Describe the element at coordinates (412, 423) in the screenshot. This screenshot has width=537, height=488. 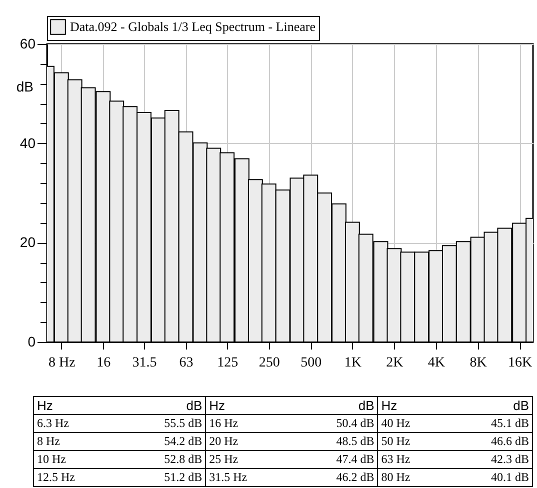
I see `text: 40 Hz` at that location.